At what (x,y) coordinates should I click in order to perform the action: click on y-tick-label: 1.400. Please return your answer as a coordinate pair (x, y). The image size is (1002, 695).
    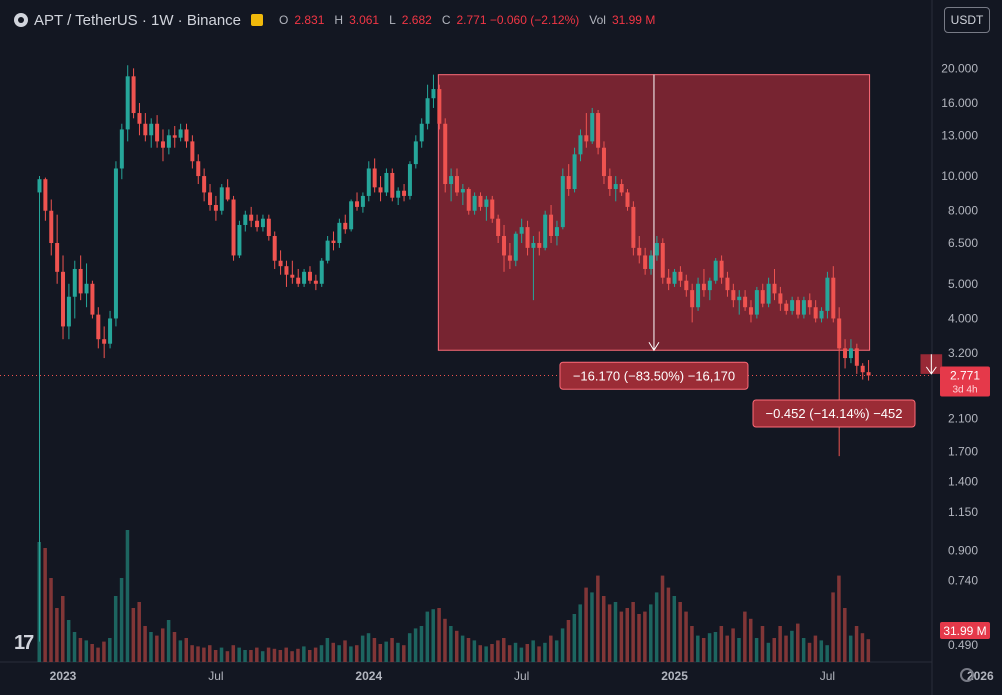
    Looking at the image, I should click on (963, 482).